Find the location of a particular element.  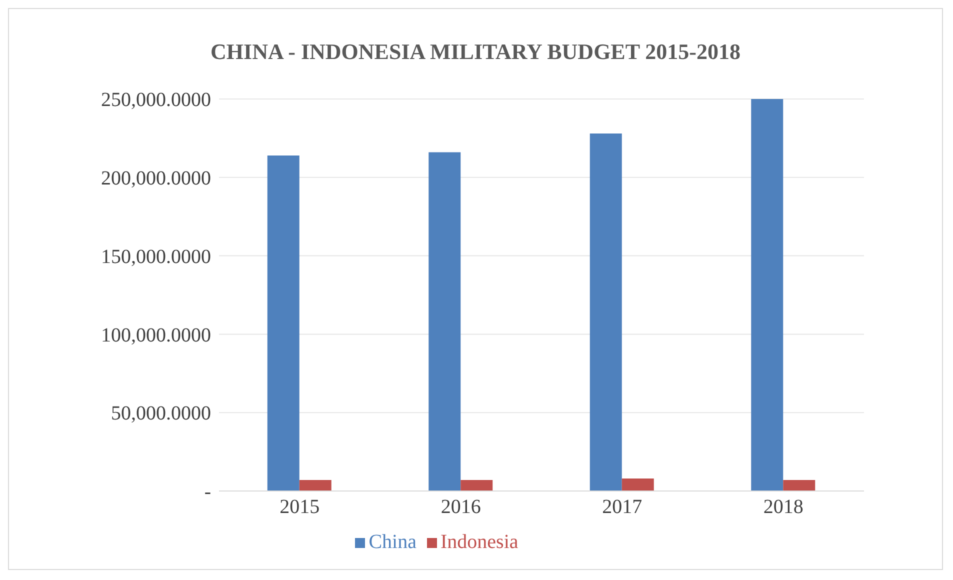

y-tick-label: 250,000.0000 is located at coordinates (156, 100).